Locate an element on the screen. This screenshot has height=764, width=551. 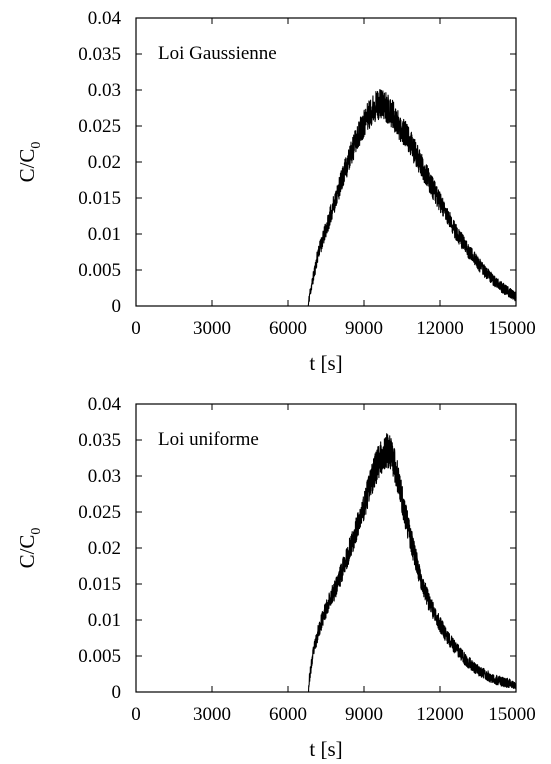
chart-2-xtick-label: 15000 is located at coordinates (512, 714).